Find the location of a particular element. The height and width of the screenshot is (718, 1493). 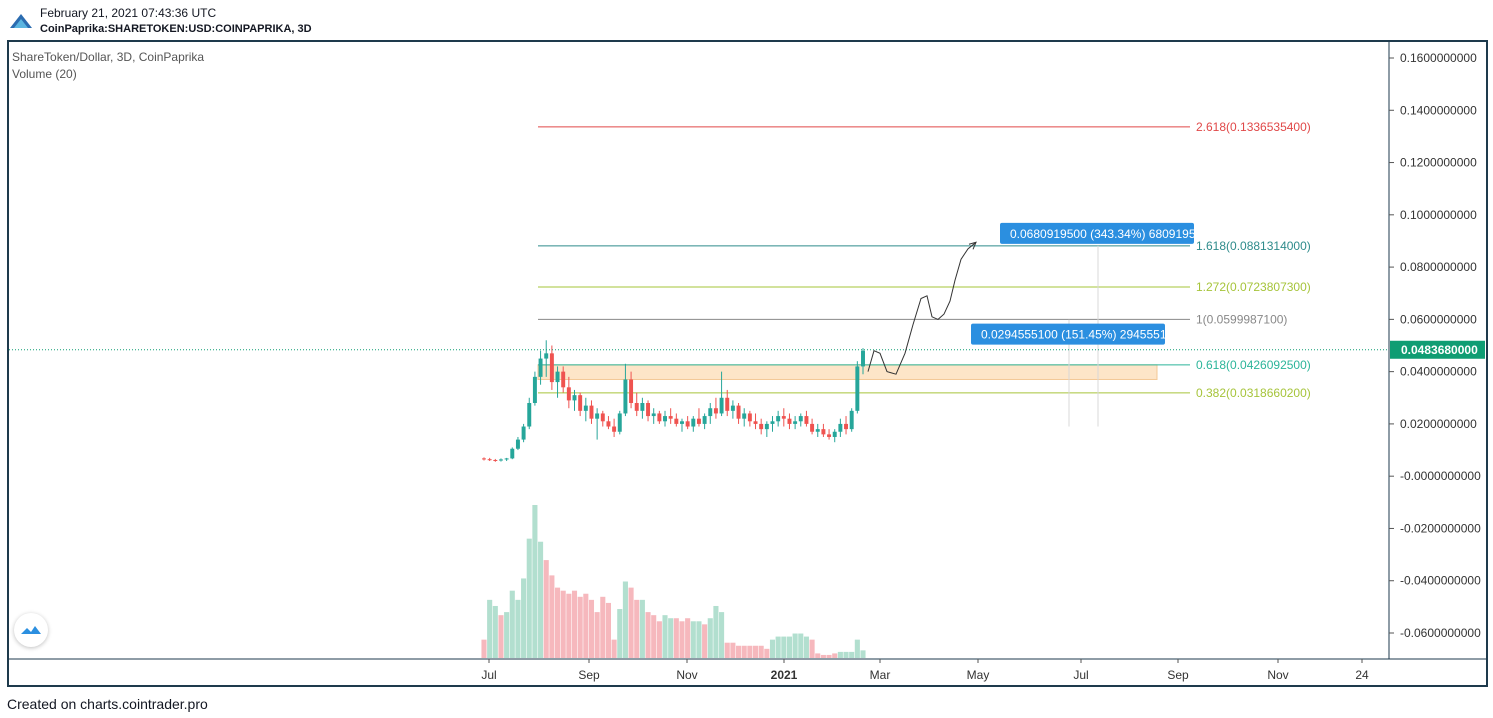

tradingview-badge is located at coordinates (31, 630).